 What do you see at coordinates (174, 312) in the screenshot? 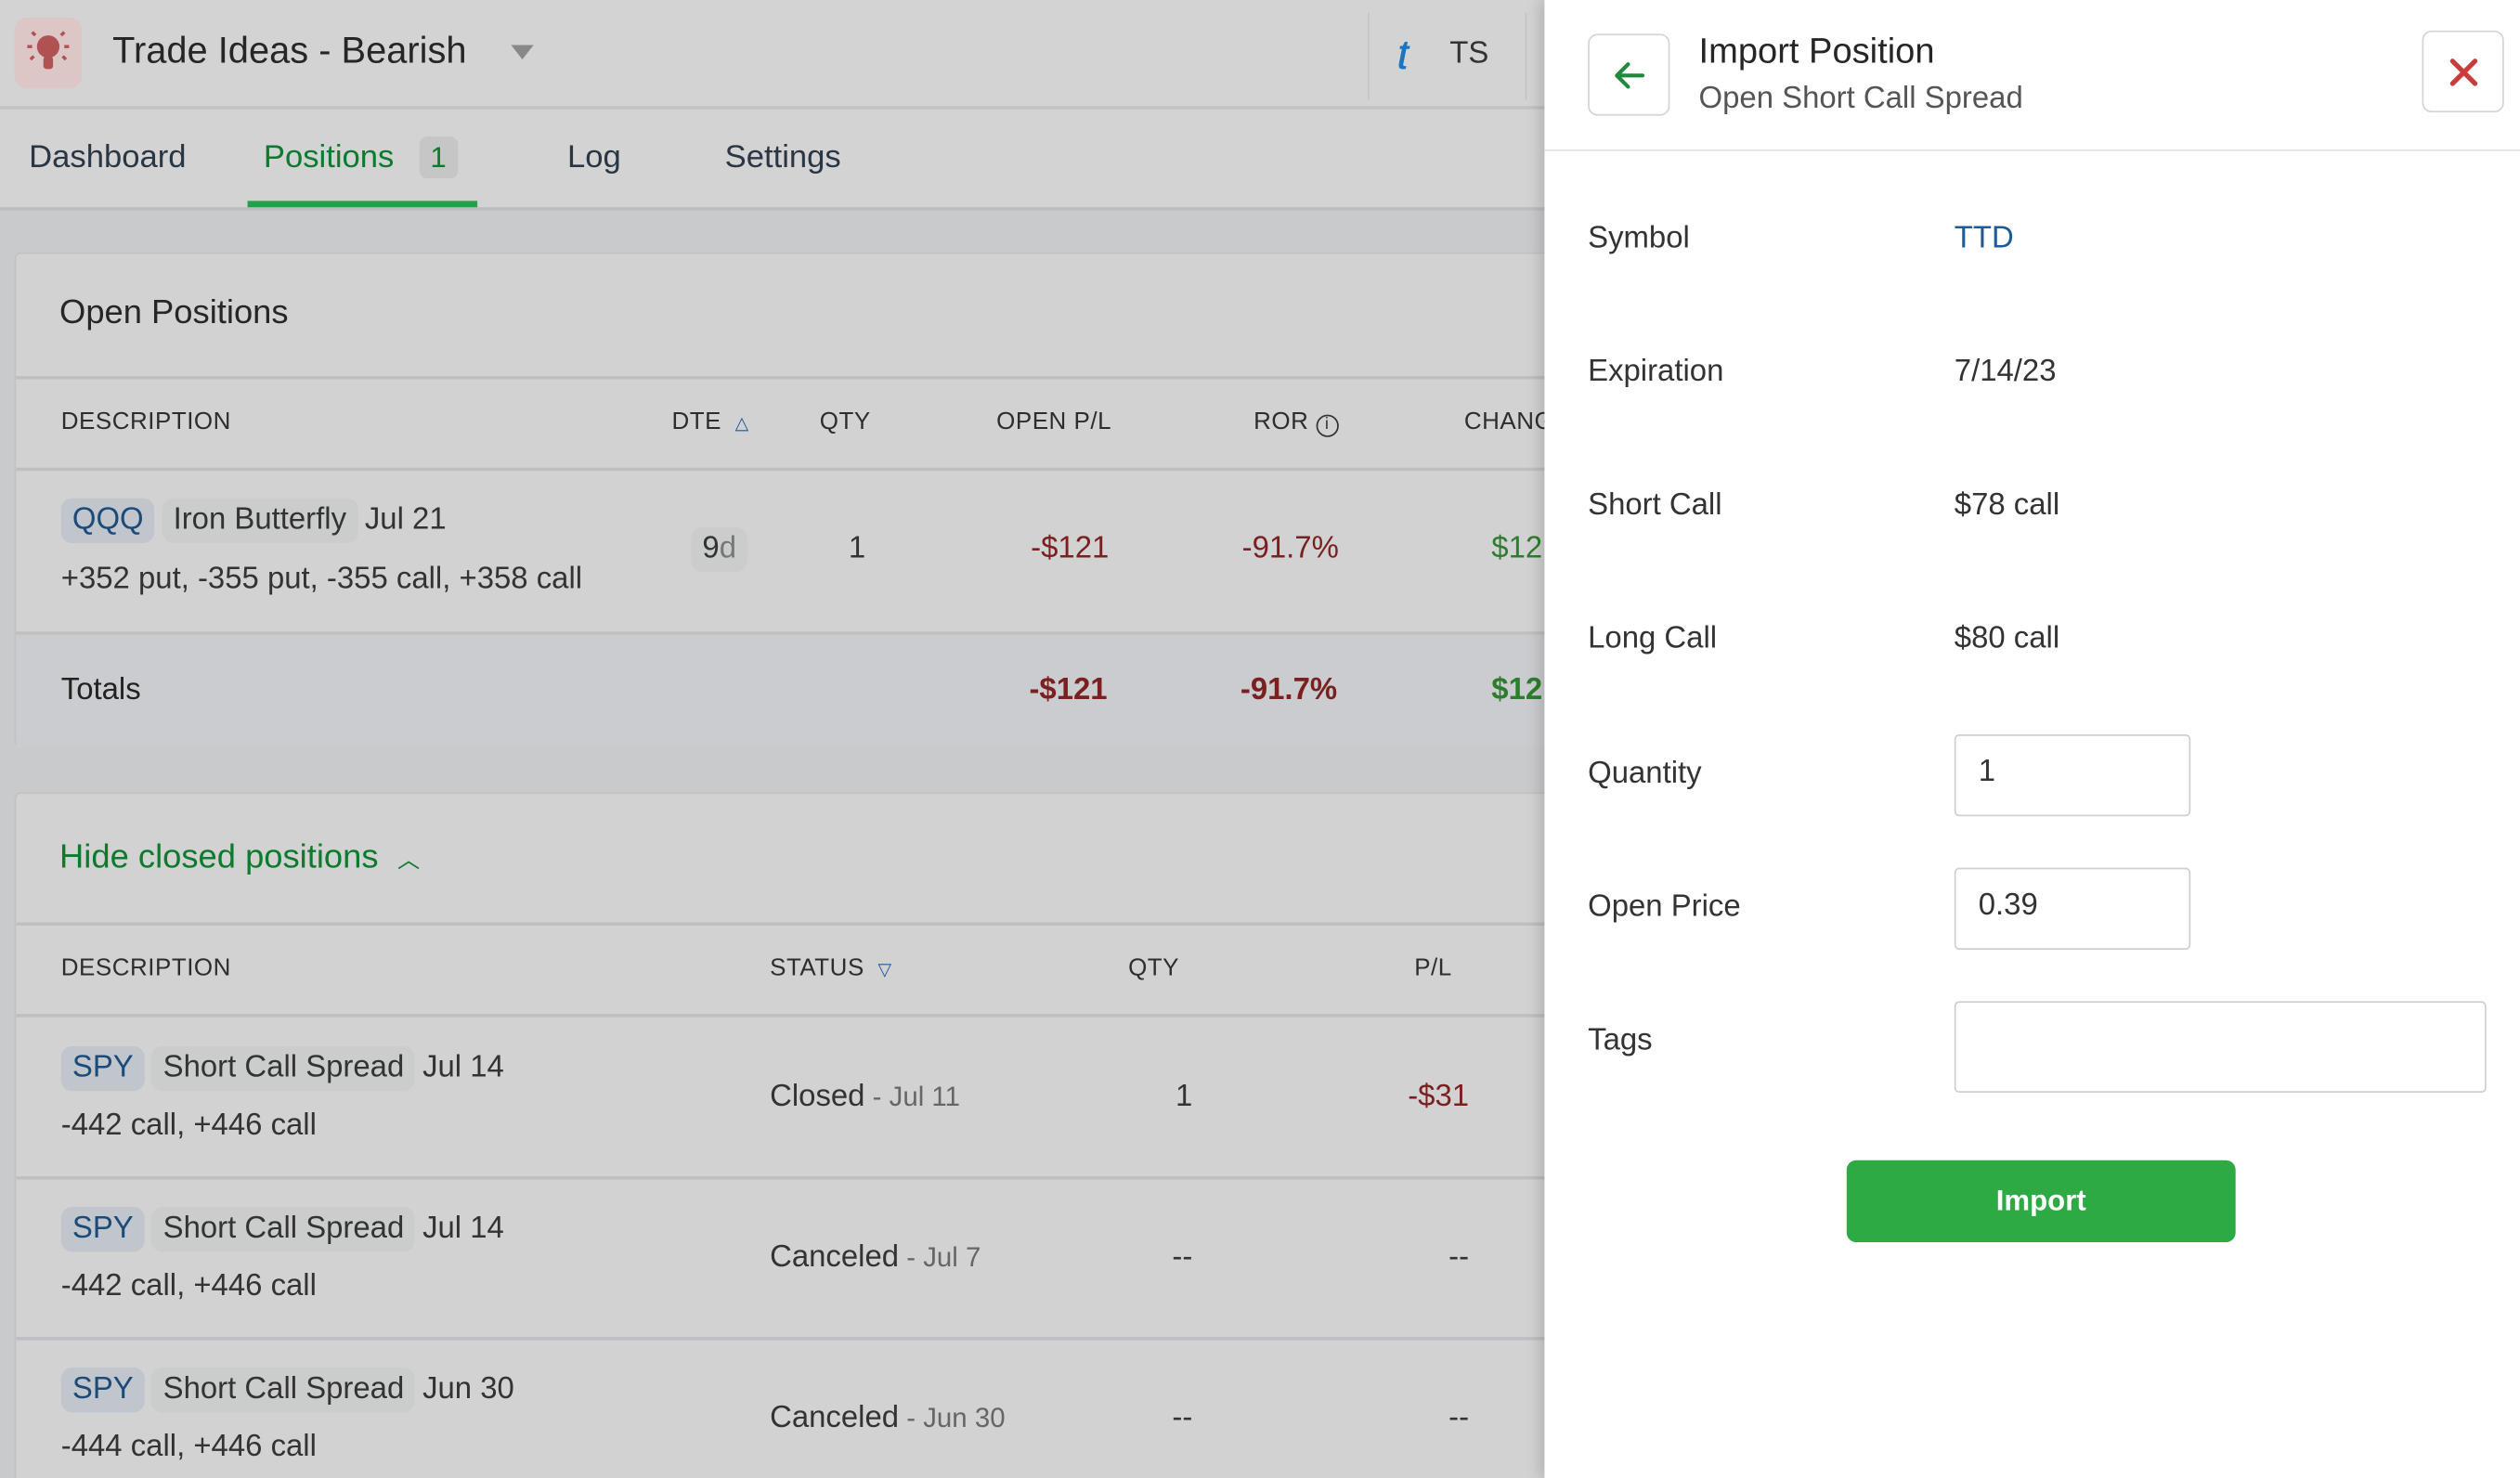
I see `section-title: Open Positions` at bounding box center [174, 312].